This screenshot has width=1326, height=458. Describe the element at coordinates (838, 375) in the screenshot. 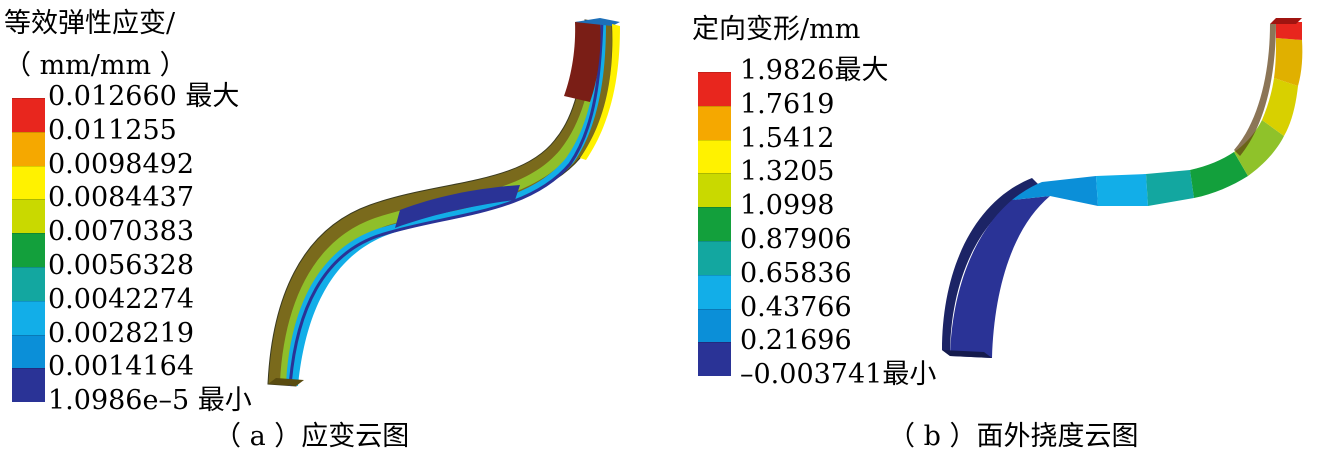

I see `legend-label: –0.003741最小` at that location.